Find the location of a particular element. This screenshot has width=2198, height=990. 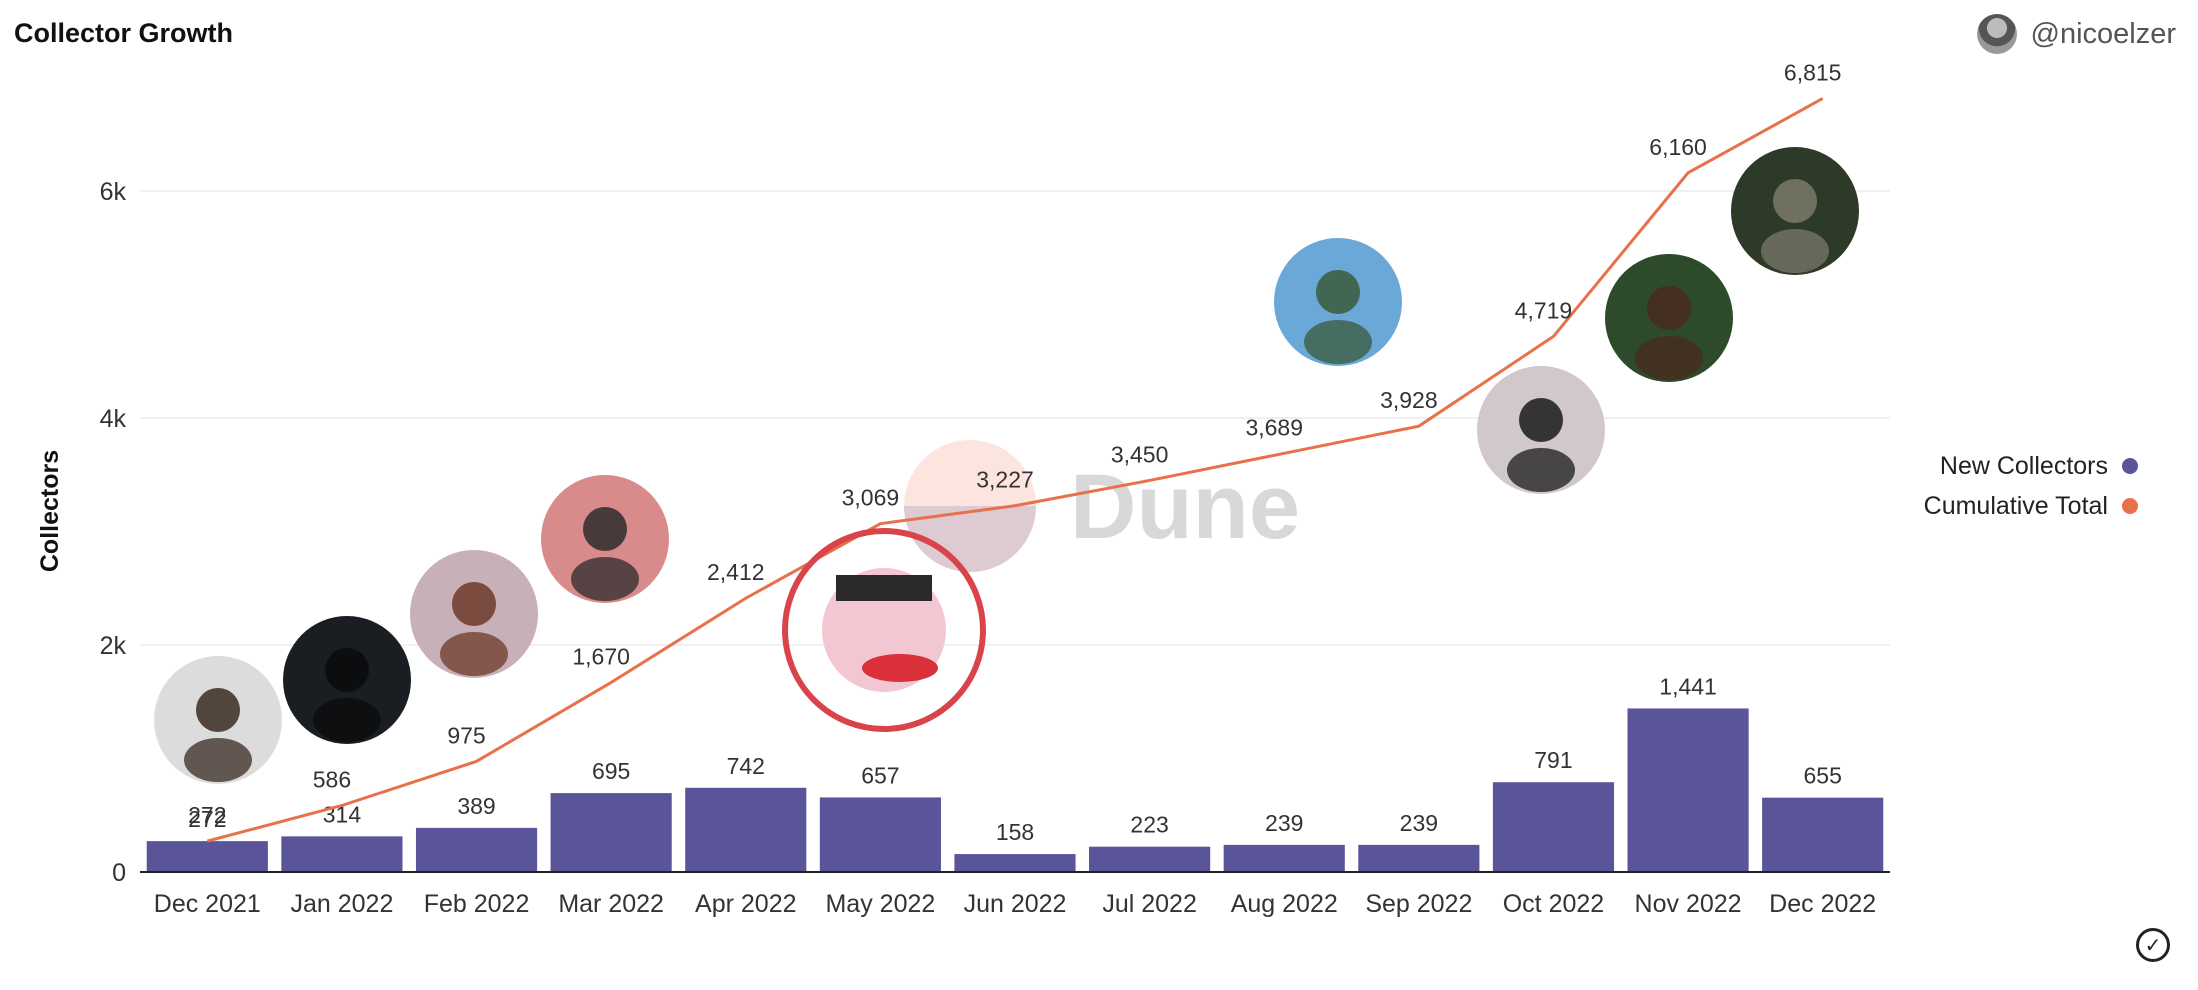

bar-data-label: 272 is located at coordinates (207, 819).